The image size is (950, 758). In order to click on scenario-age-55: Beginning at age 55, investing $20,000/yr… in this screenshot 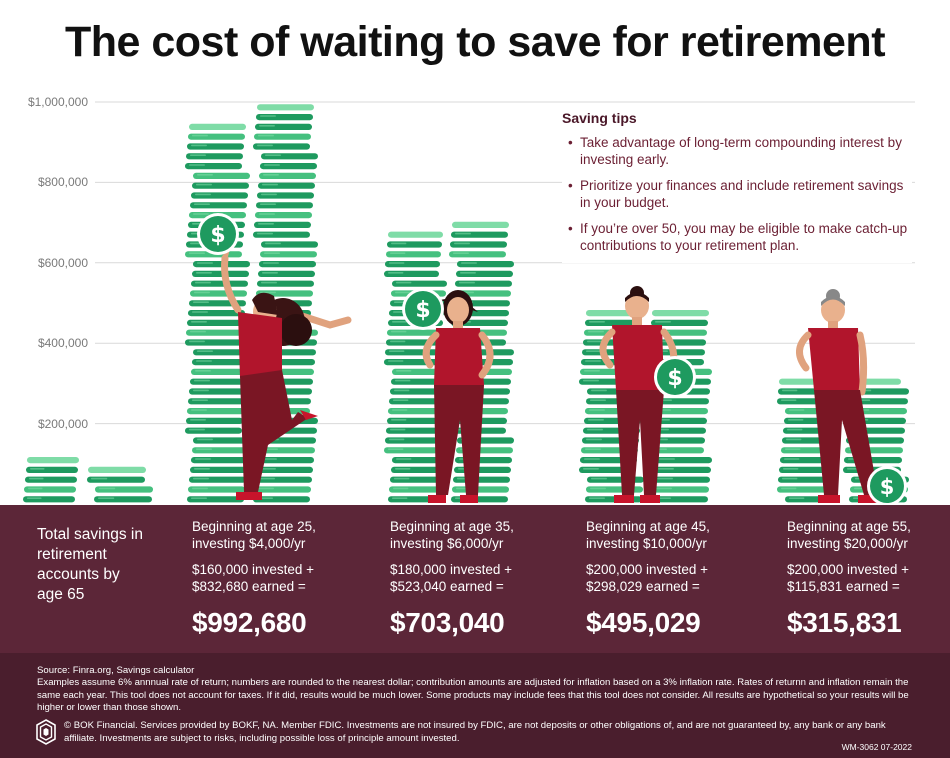, I will do `click(868, 578)`.